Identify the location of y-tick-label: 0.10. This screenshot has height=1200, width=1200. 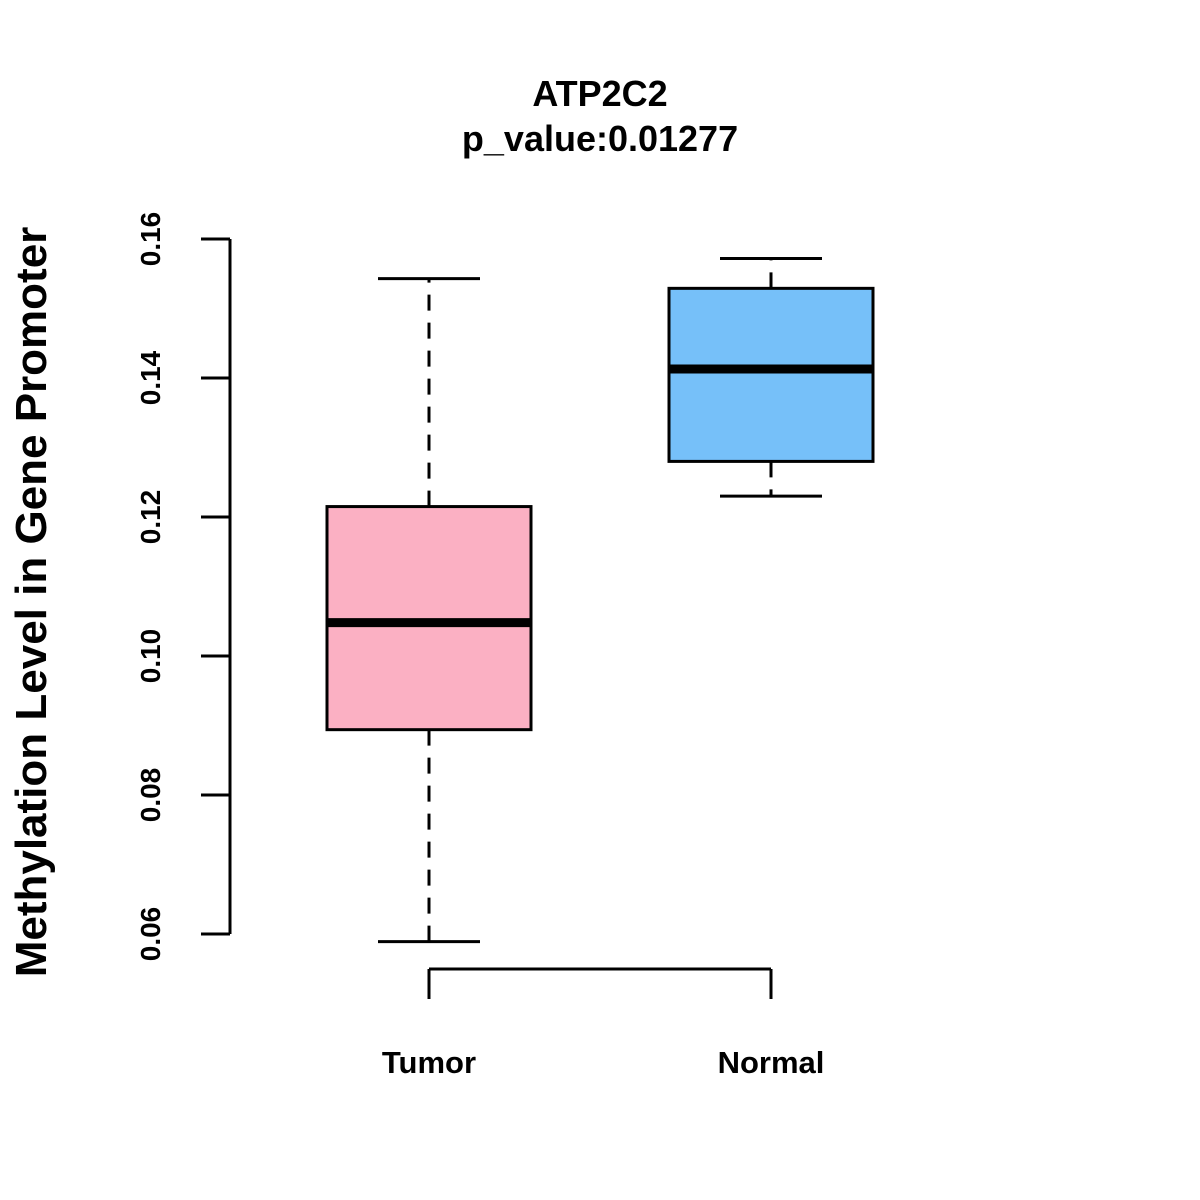
(150, 656).